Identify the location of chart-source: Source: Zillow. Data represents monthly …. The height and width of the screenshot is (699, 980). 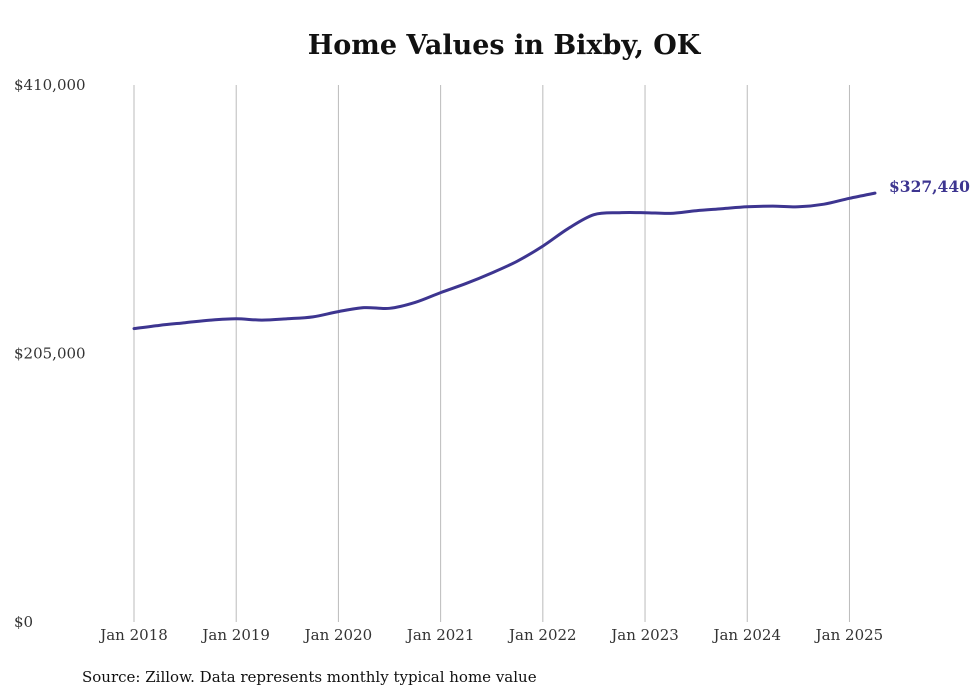
(309, 677).